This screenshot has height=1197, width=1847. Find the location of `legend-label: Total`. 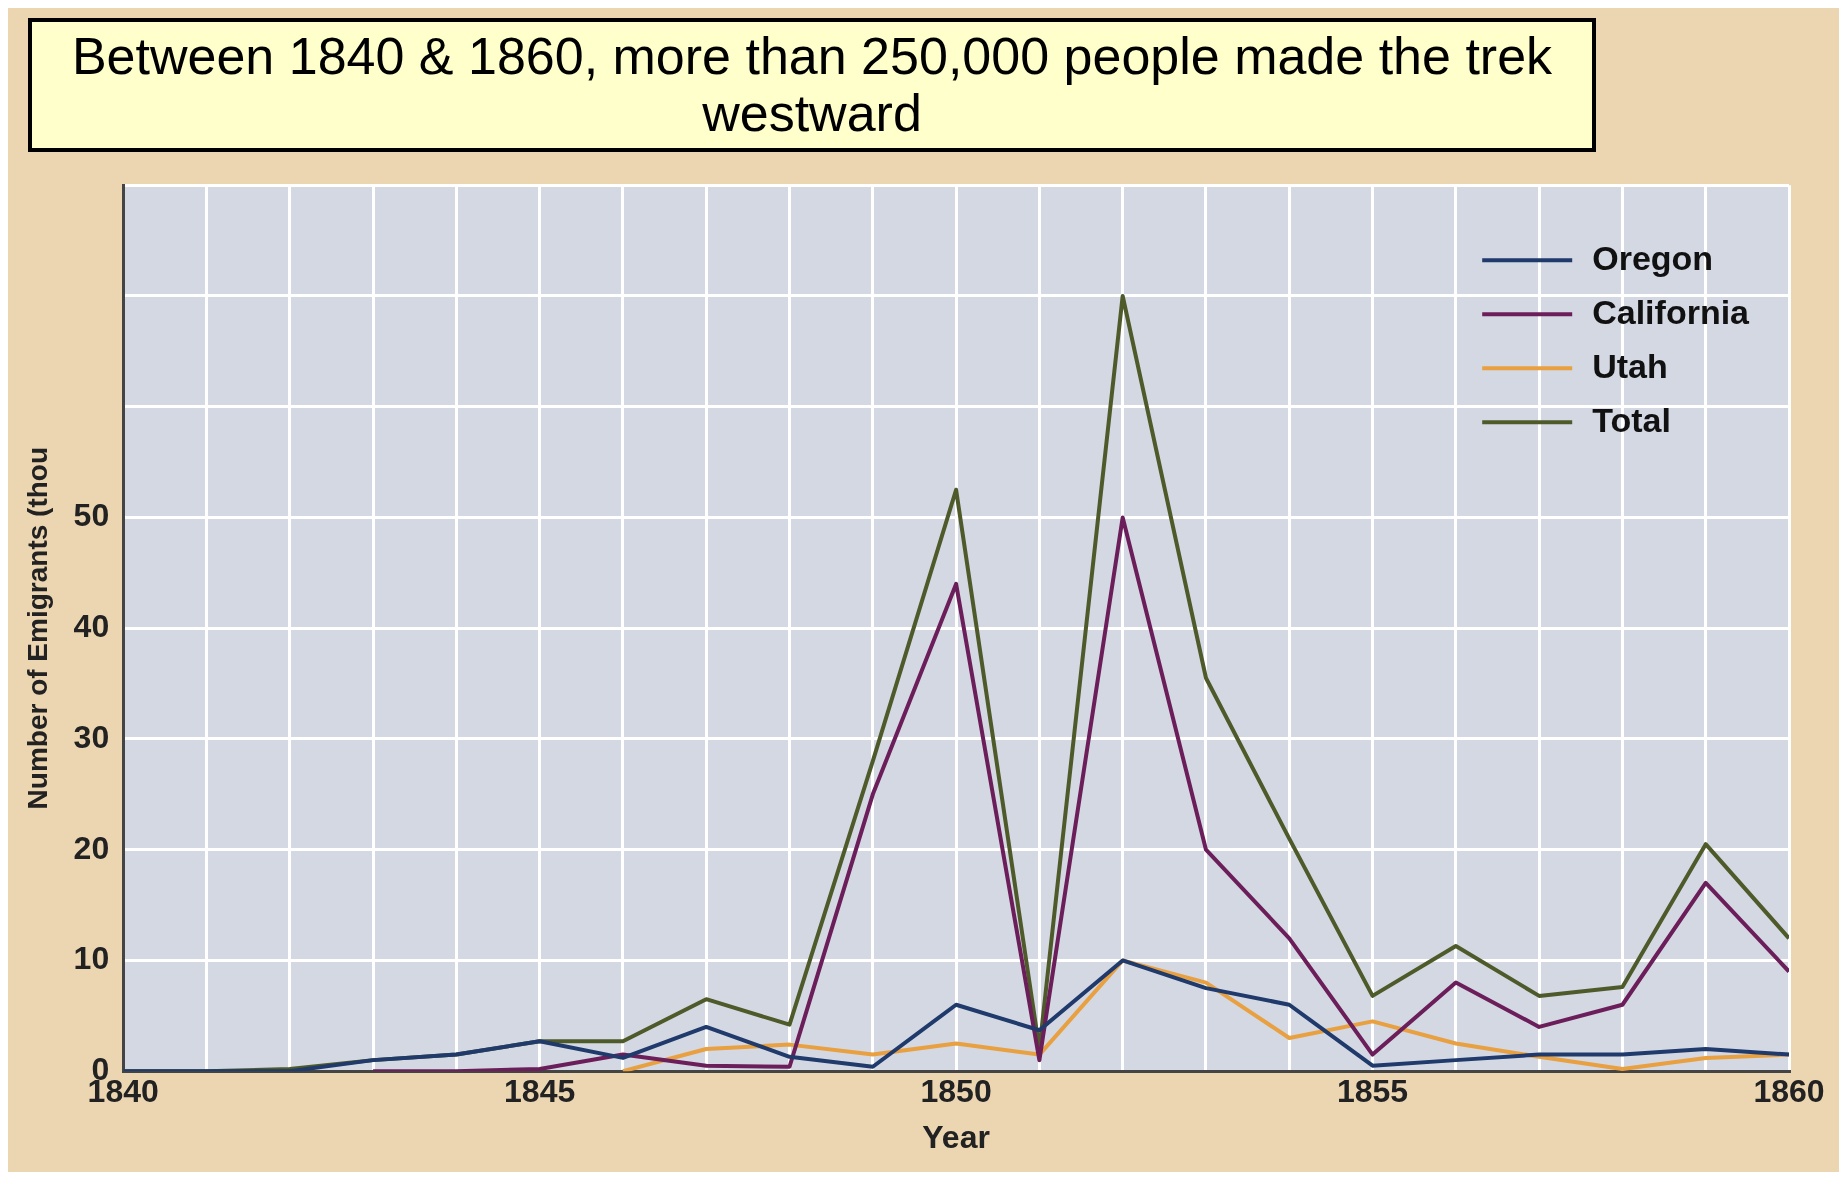

legend-label: Total is located at coordinates (1631, 419).